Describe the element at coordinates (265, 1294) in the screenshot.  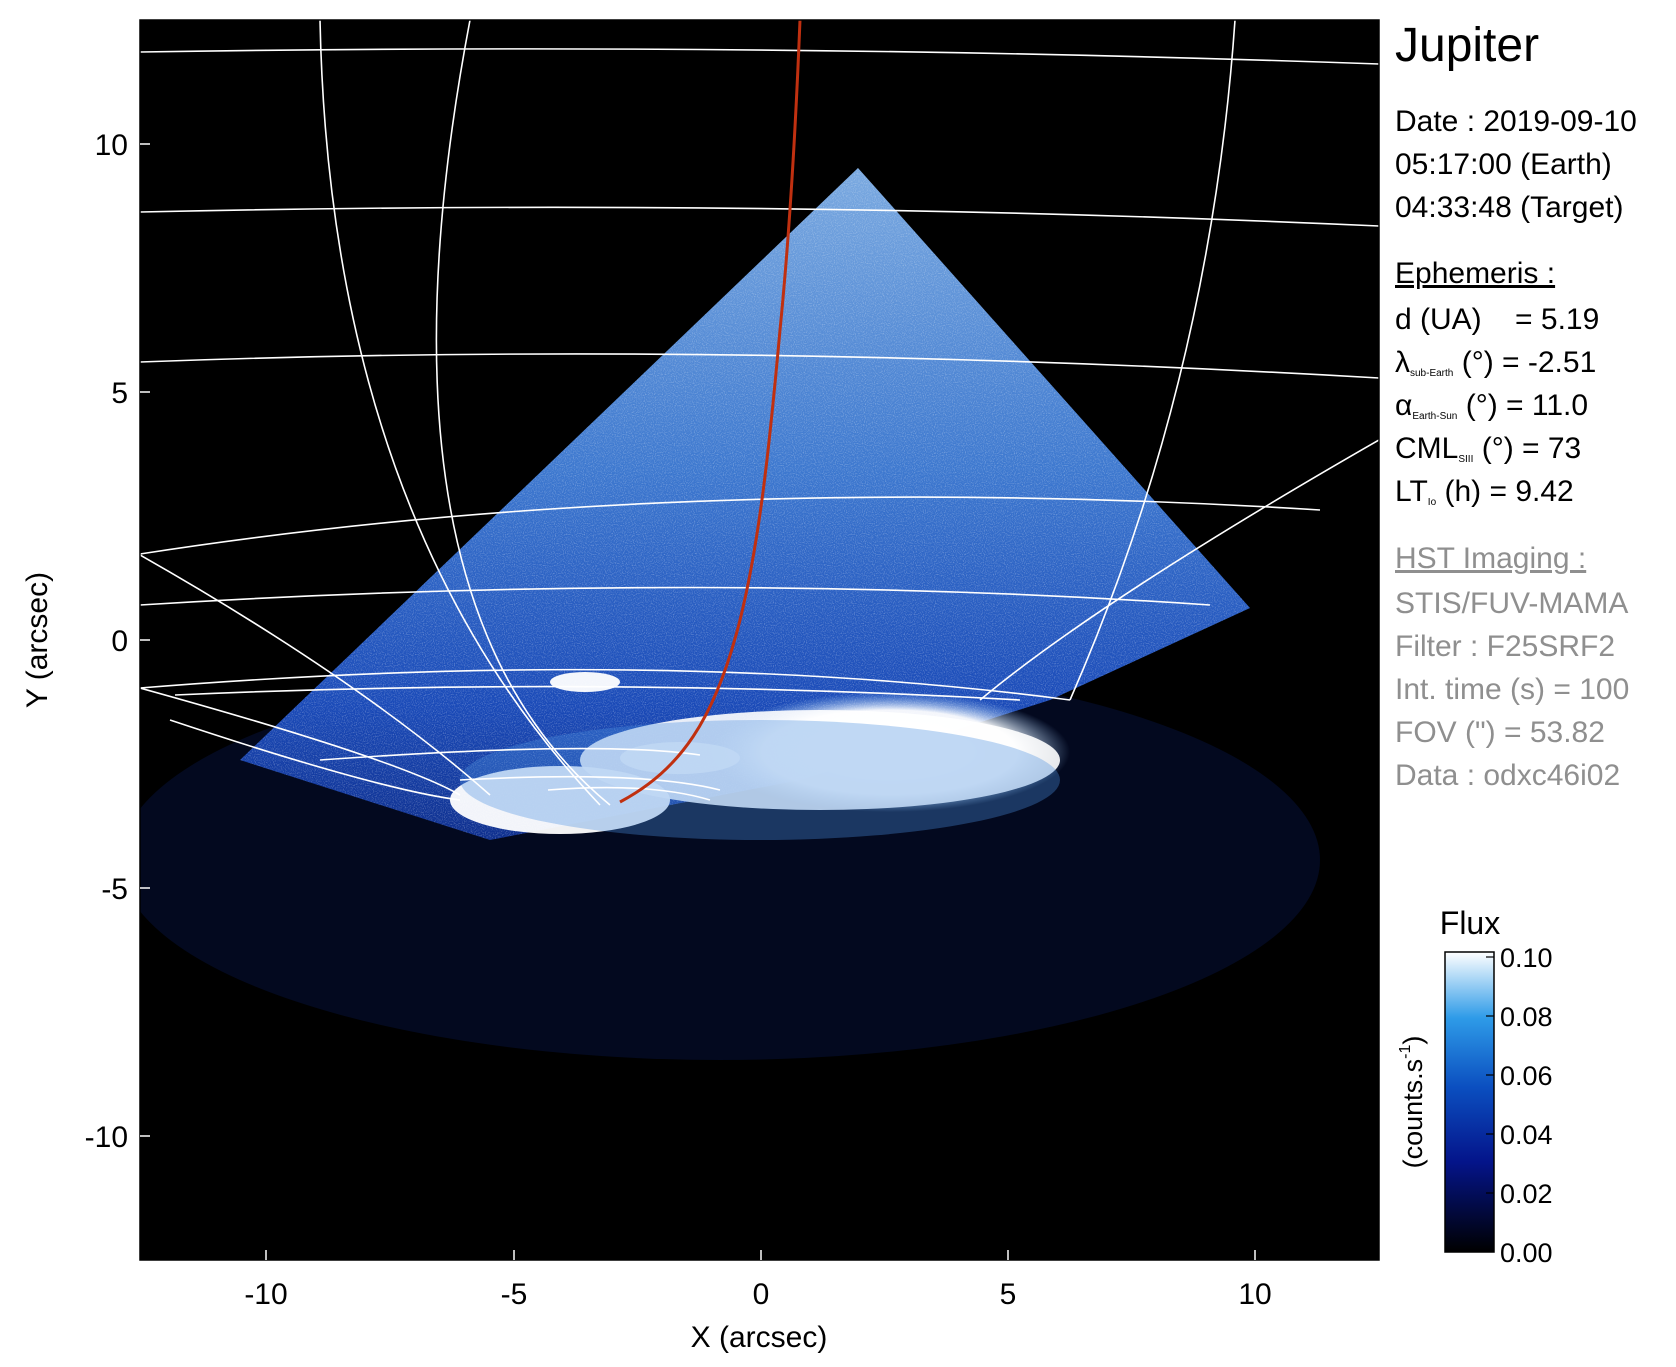
I see `x-tick-label: -10` at that location.